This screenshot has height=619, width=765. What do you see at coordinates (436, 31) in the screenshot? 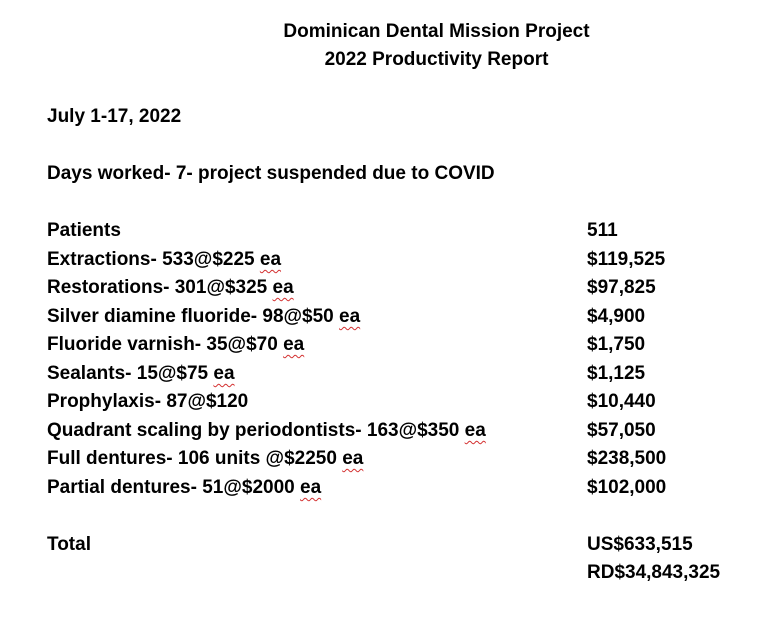
I see `report-title: Dominican Dental Mission Project` at bounding box center [436, 31].